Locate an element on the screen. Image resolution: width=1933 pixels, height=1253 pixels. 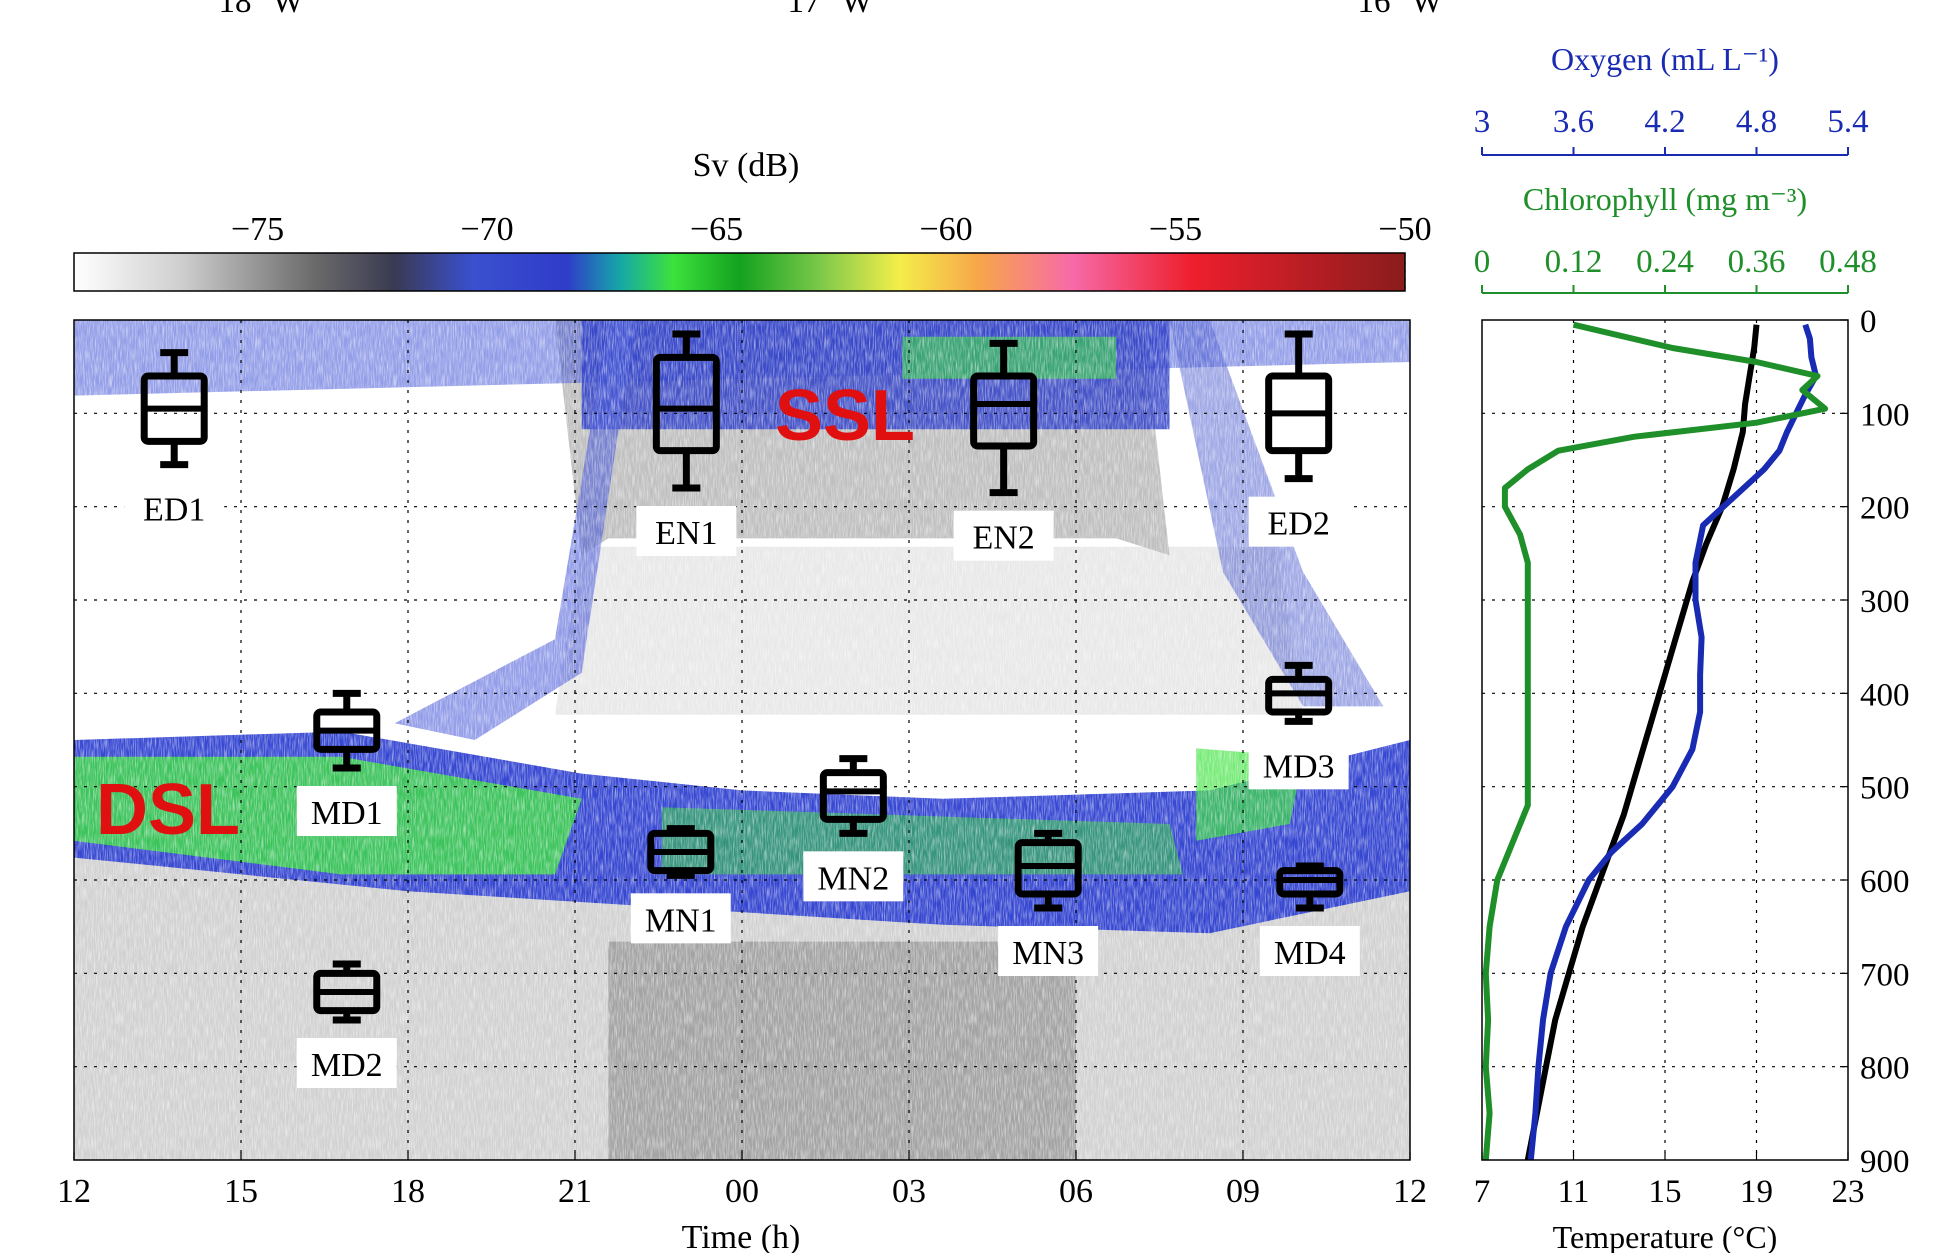
echogram-xlabel: Time (h) is located at coordinates (741, 1236).